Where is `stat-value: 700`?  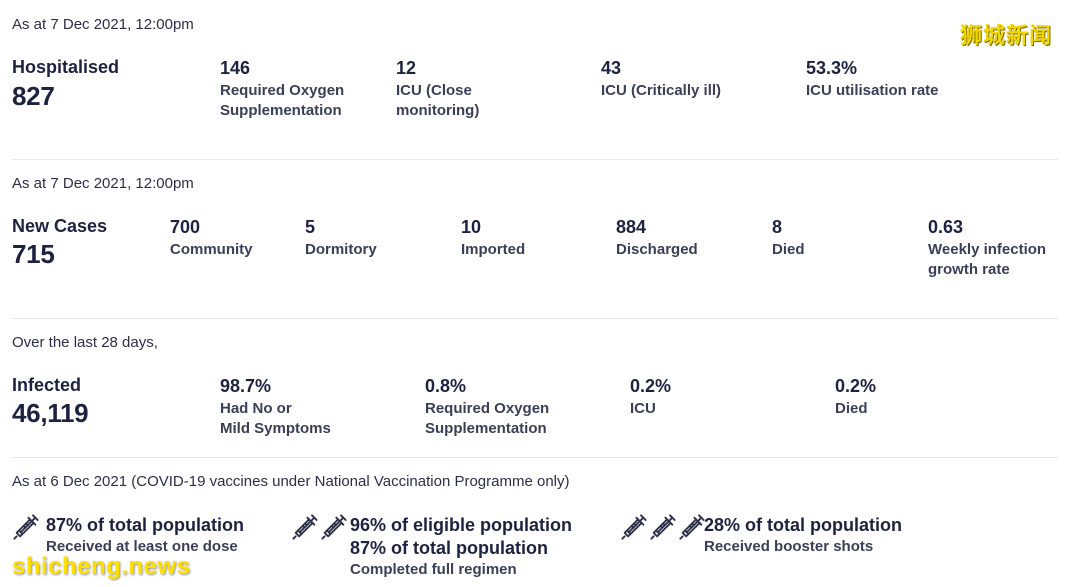
stat-value: 700 is located at coordinates (185, 227).